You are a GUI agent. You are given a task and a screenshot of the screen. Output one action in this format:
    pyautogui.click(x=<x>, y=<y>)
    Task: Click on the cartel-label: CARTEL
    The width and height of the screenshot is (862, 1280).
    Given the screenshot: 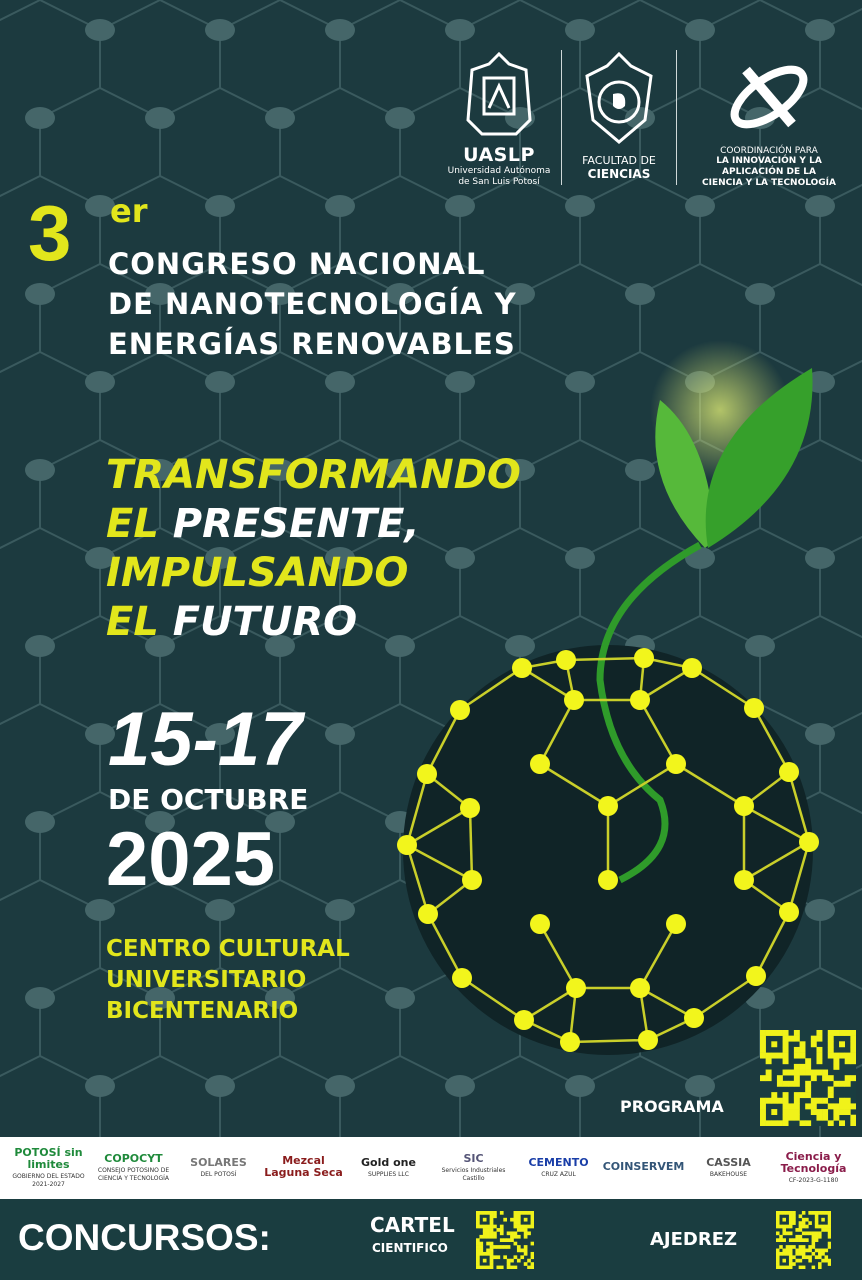 What is the action you would take?
    pyautogui.click(x=412, y=1225)
    